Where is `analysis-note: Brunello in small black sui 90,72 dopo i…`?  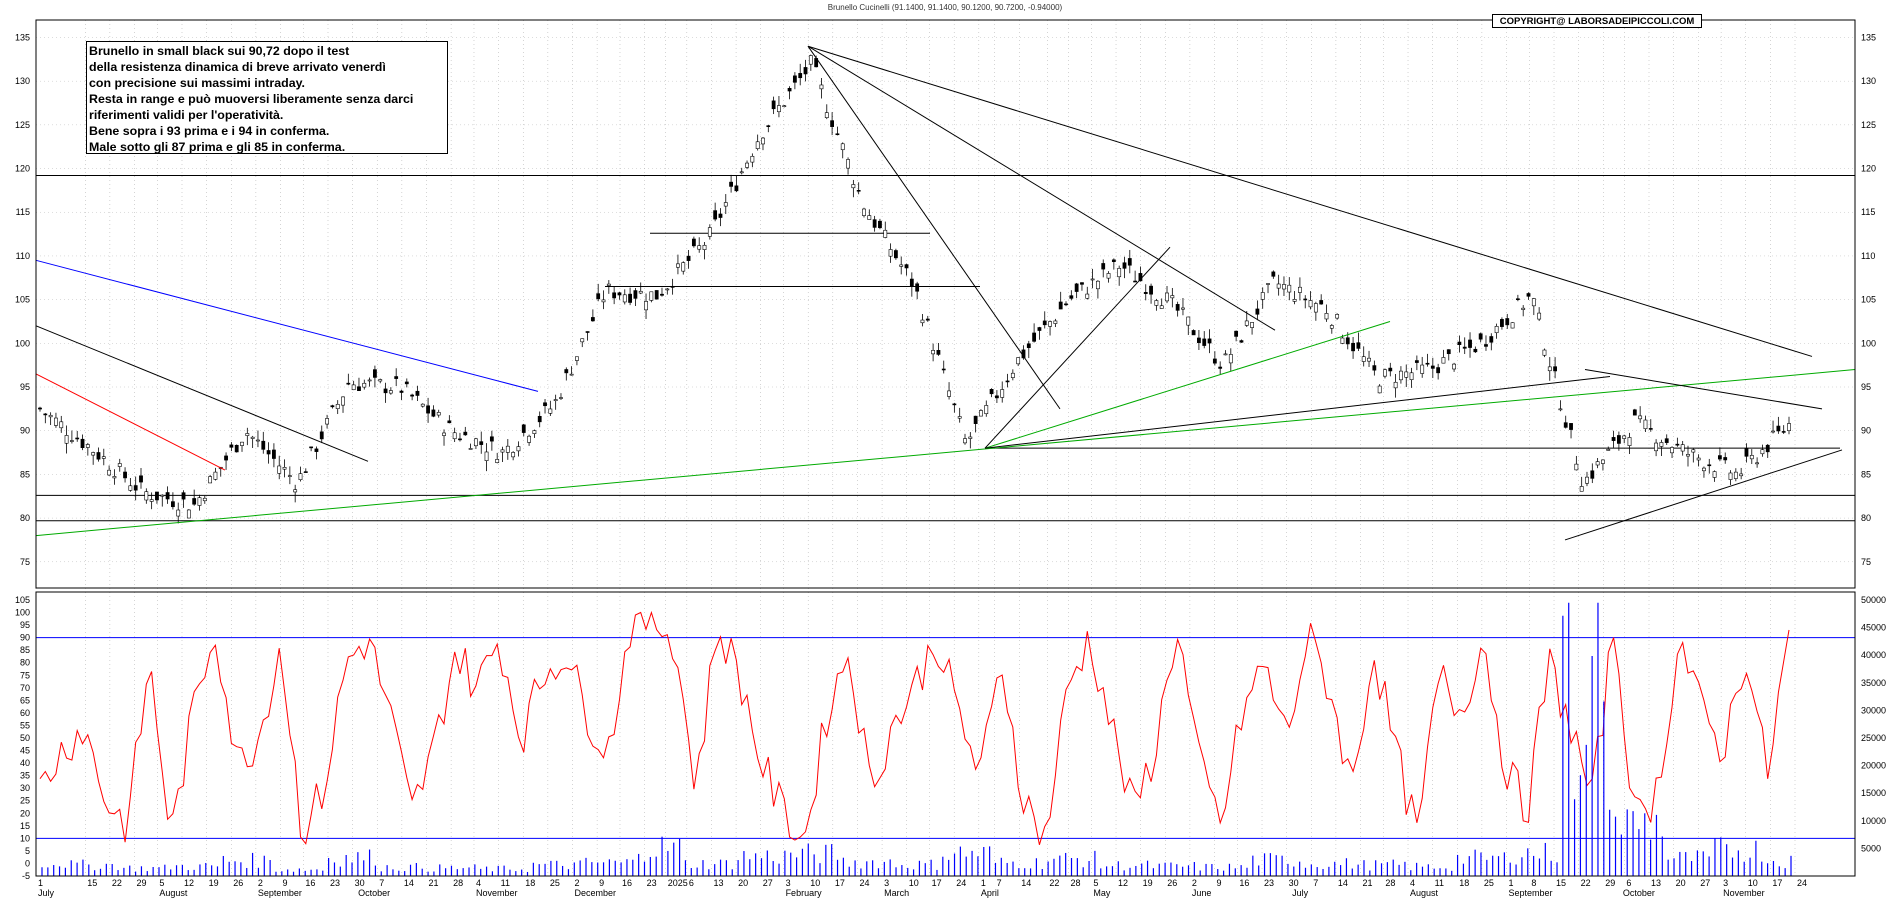
analysis-note: Brunello in small black sui 90,72 dopo i… is located at coordinates (267, 97).